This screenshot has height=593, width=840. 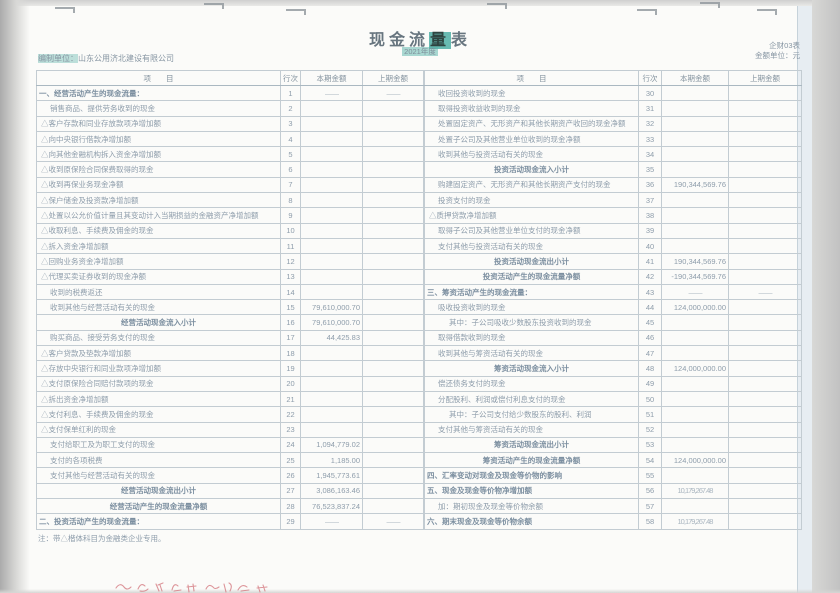 I want to click on left-row-line-number: 5, so click(x=290, y=154).